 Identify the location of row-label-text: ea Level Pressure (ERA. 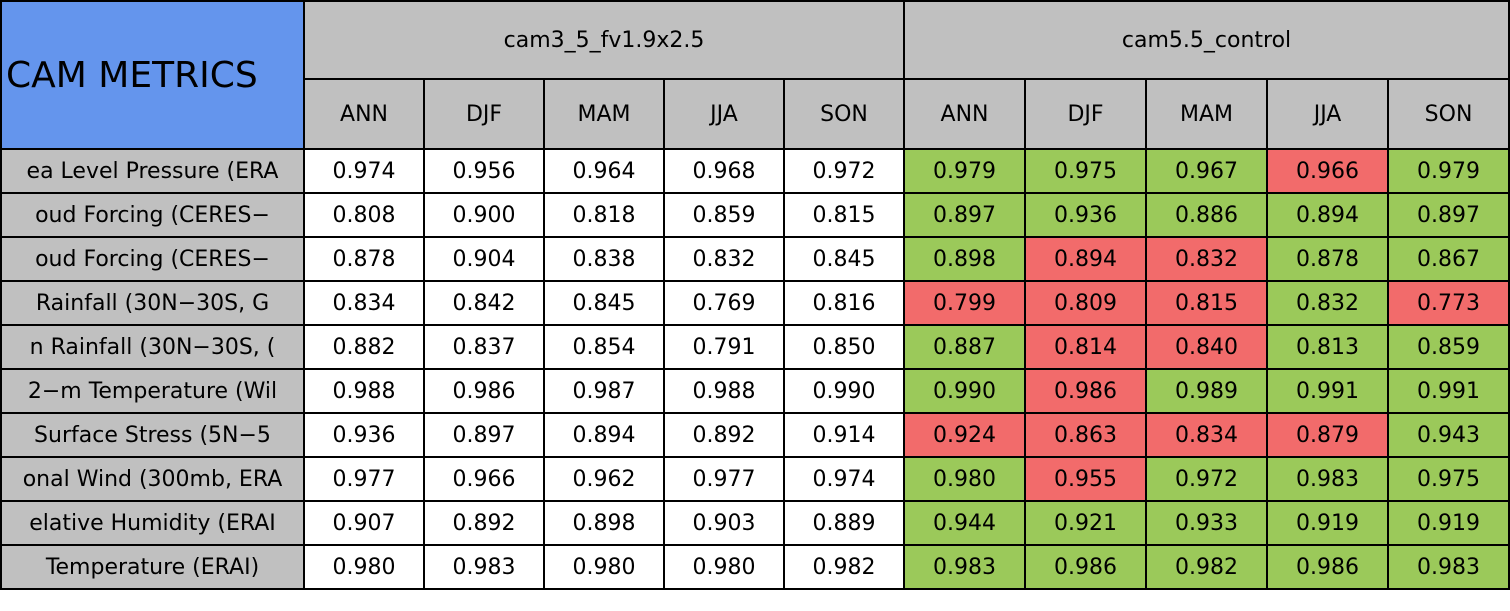
(152, 171).